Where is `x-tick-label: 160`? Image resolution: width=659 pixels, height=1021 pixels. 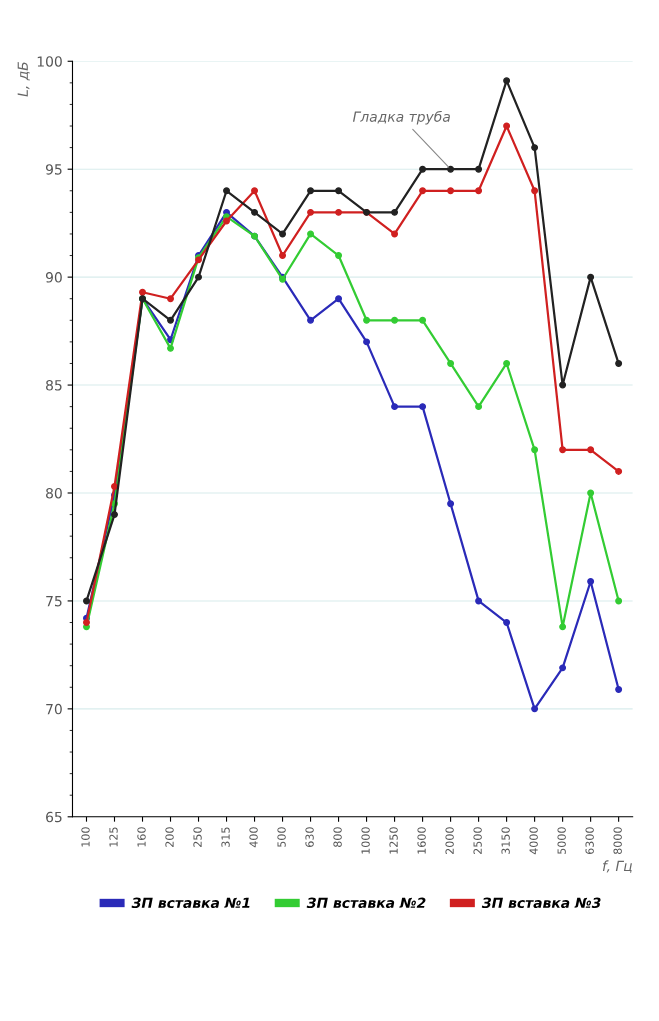 x-tick-label: 160 is located at coordinates (141, 837).